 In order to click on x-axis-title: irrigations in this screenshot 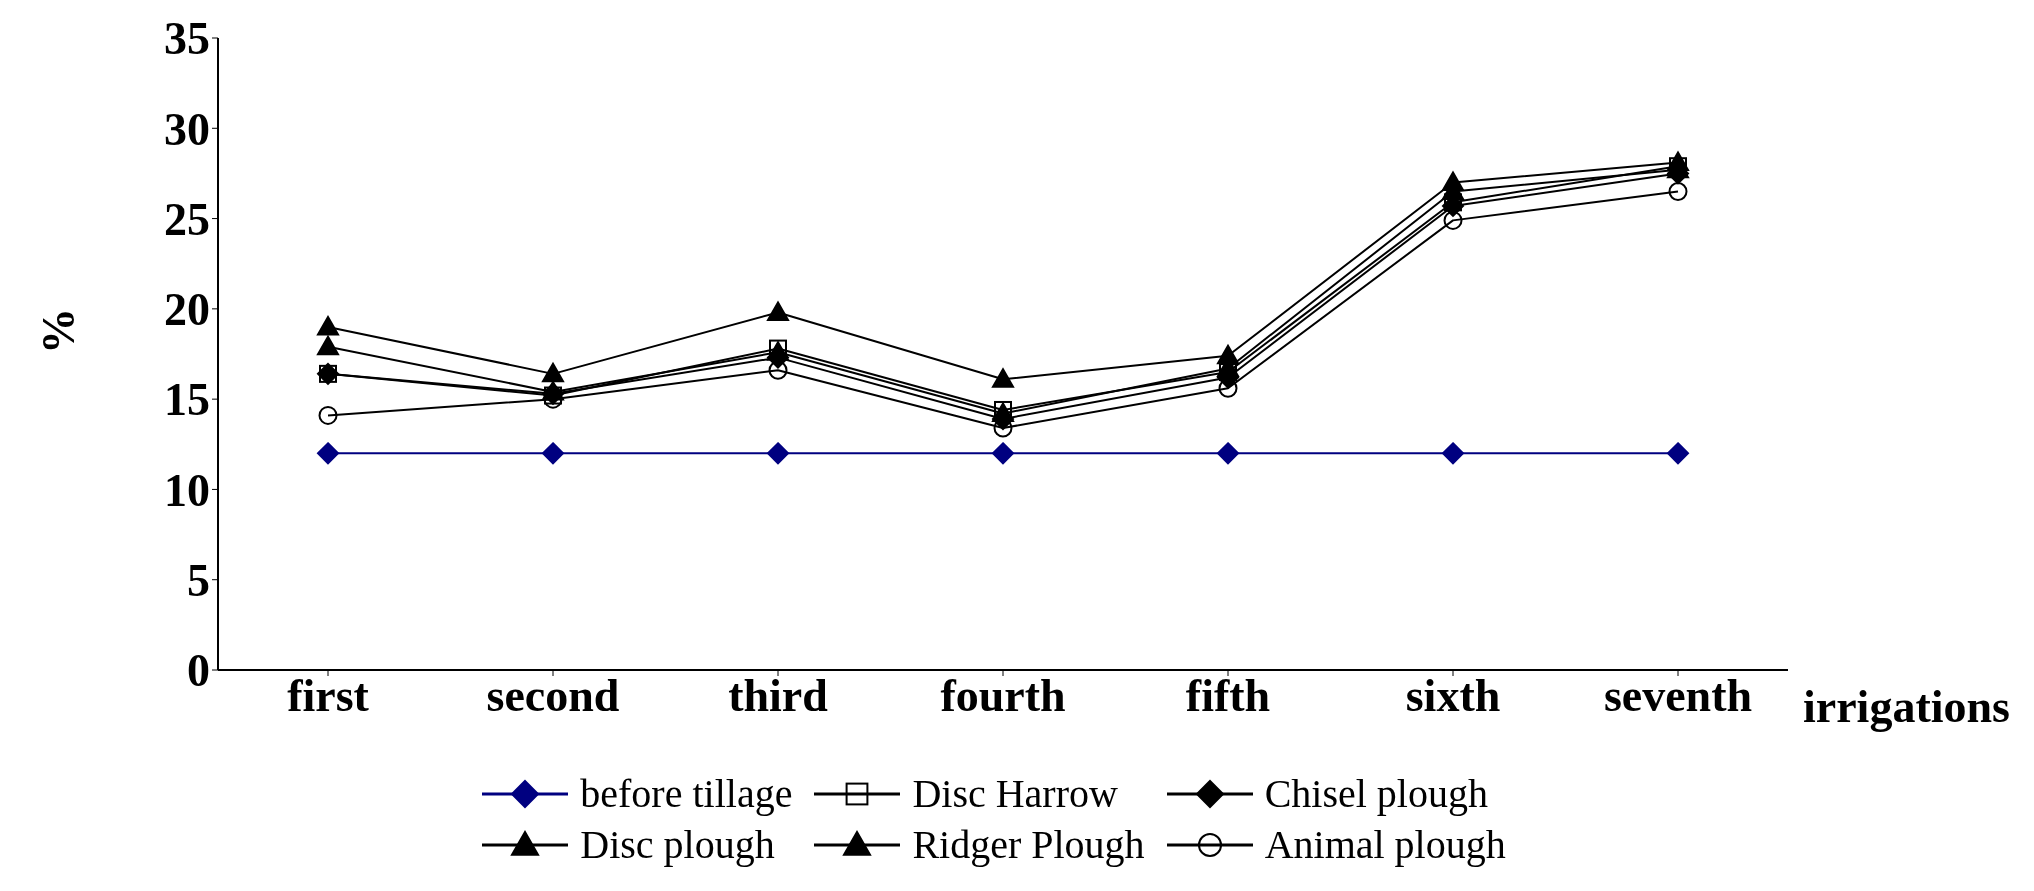, I will do `click(1906, 707)`.